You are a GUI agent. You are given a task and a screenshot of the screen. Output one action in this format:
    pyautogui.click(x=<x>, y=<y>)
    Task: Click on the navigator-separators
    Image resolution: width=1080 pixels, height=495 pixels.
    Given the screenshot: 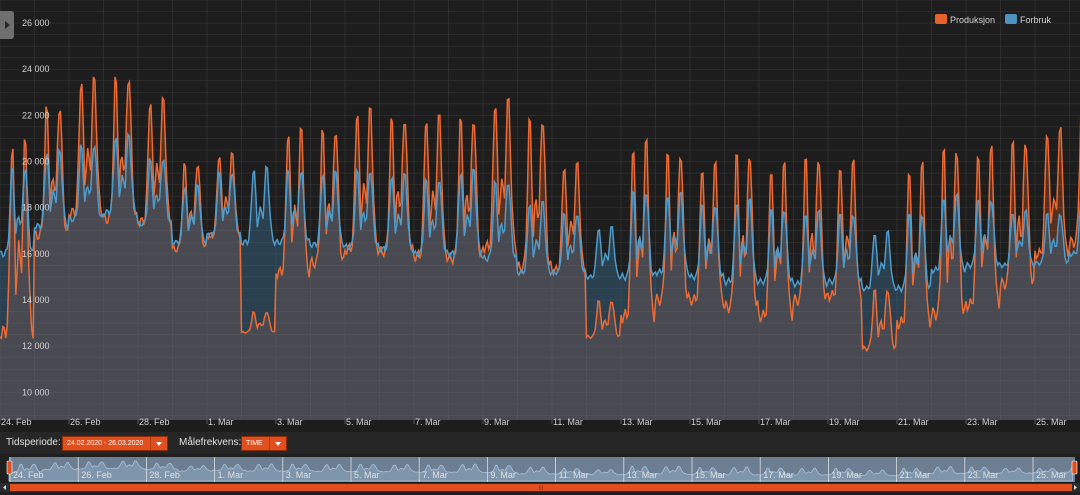 What is the action you would take?
    pyautogui.click(x=521, y=469)
    